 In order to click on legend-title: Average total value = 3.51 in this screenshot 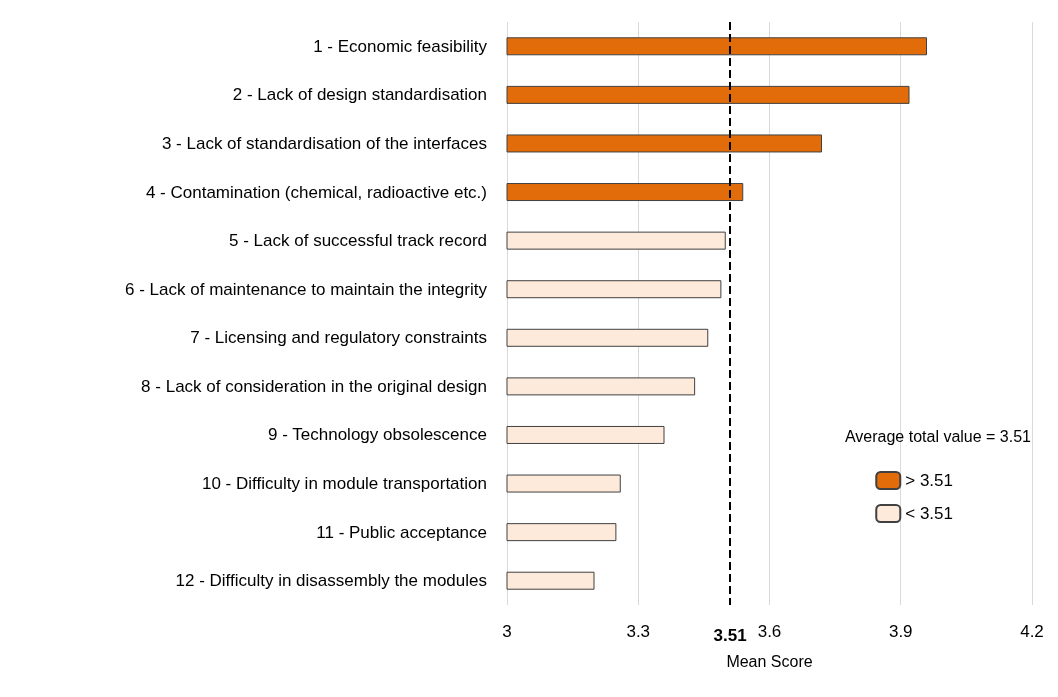, I will do `click(938, 436)`.